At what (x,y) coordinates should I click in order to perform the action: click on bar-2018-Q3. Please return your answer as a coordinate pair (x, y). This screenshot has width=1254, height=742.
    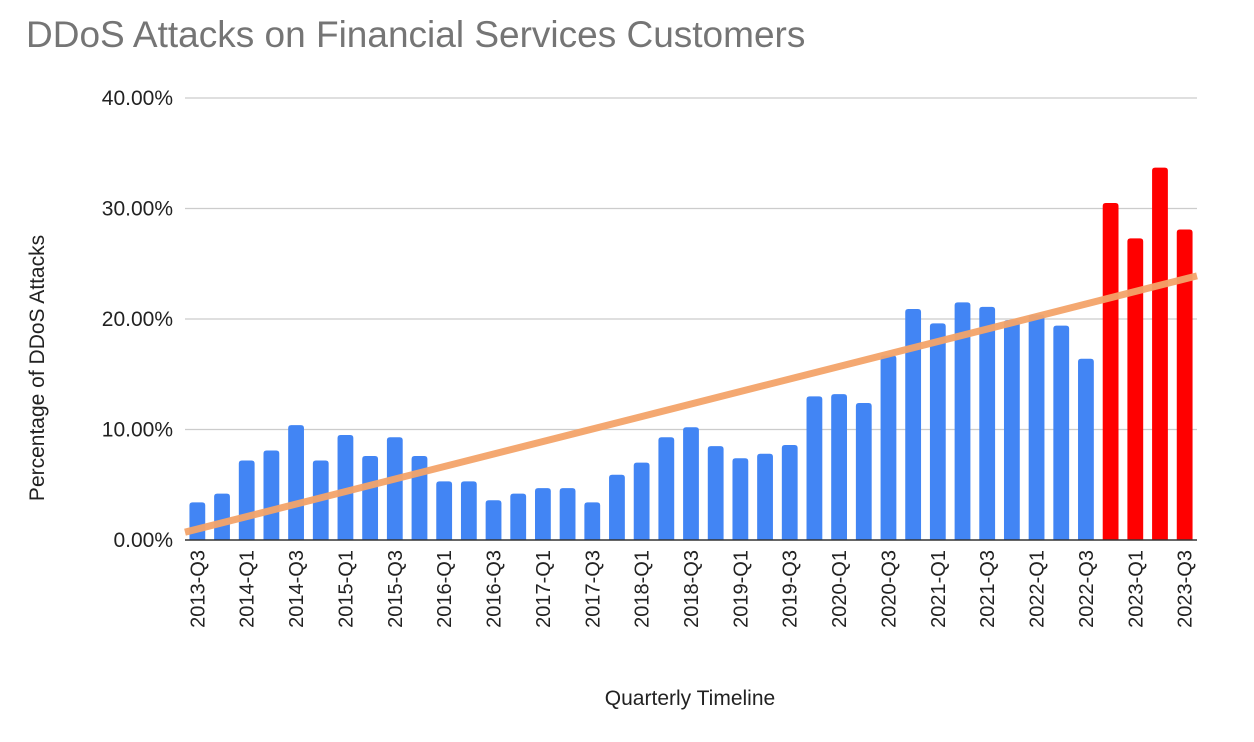
    Looking at the image, I should click on (691, 483).